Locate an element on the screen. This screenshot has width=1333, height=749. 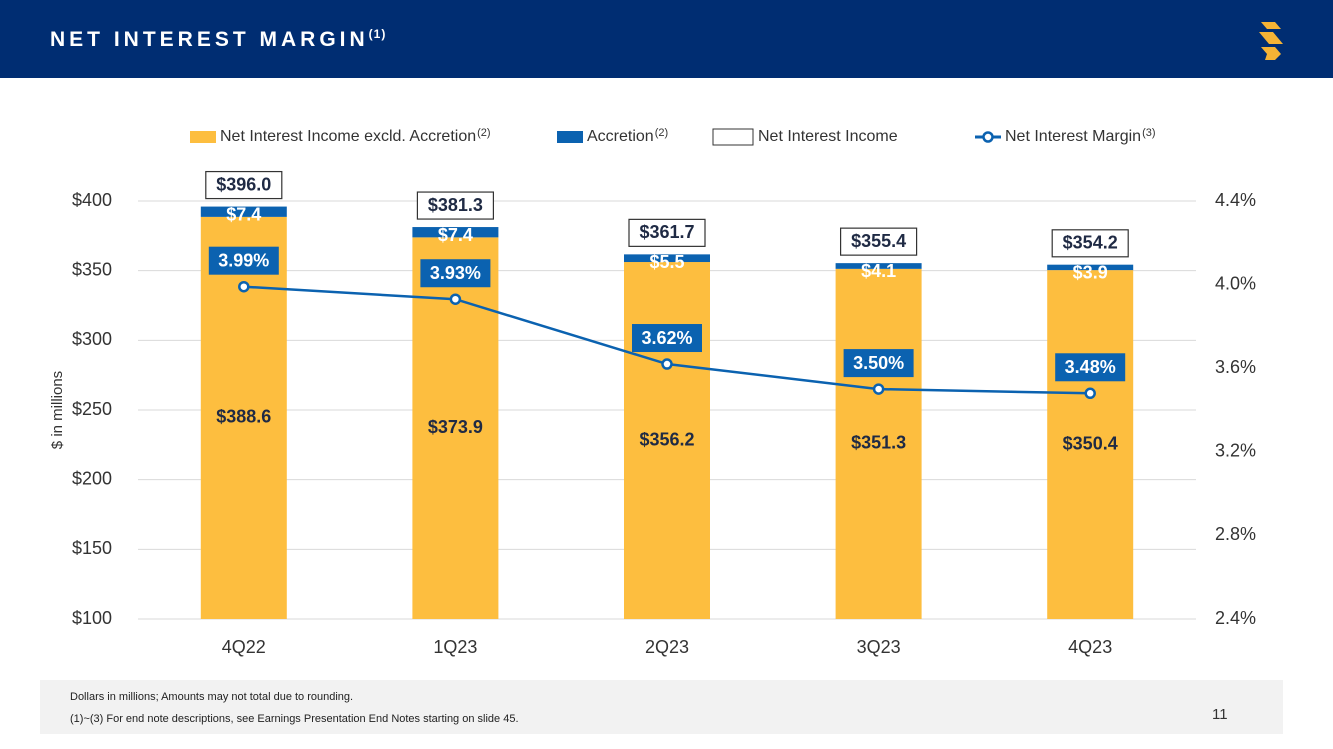
bar-value-label: $4.1 is located at coordinates (878, 271).